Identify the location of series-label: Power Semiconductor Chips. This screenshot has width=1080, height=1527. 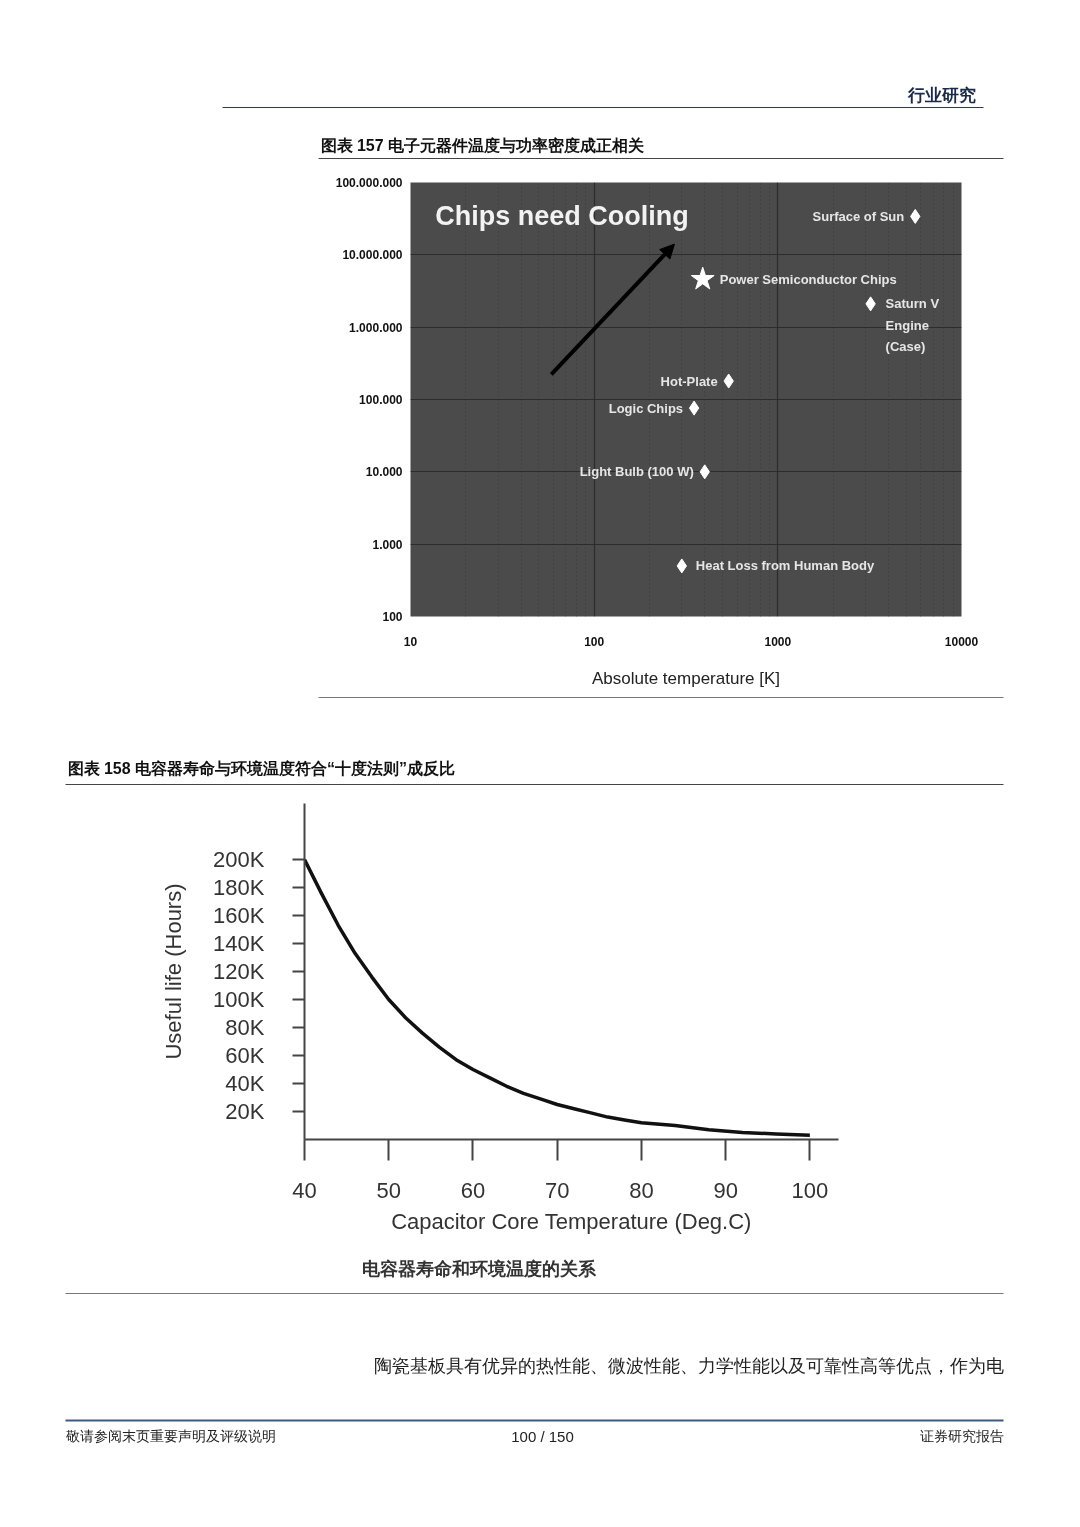
(808, 279).